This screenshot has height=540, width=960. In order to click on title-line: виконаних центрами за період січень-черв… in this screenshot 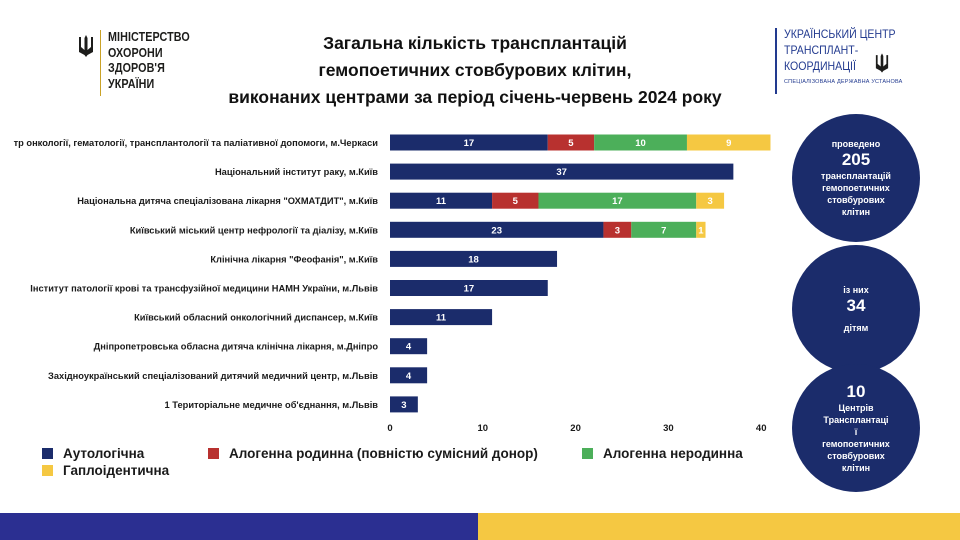, I will do `click(475, 97)`.